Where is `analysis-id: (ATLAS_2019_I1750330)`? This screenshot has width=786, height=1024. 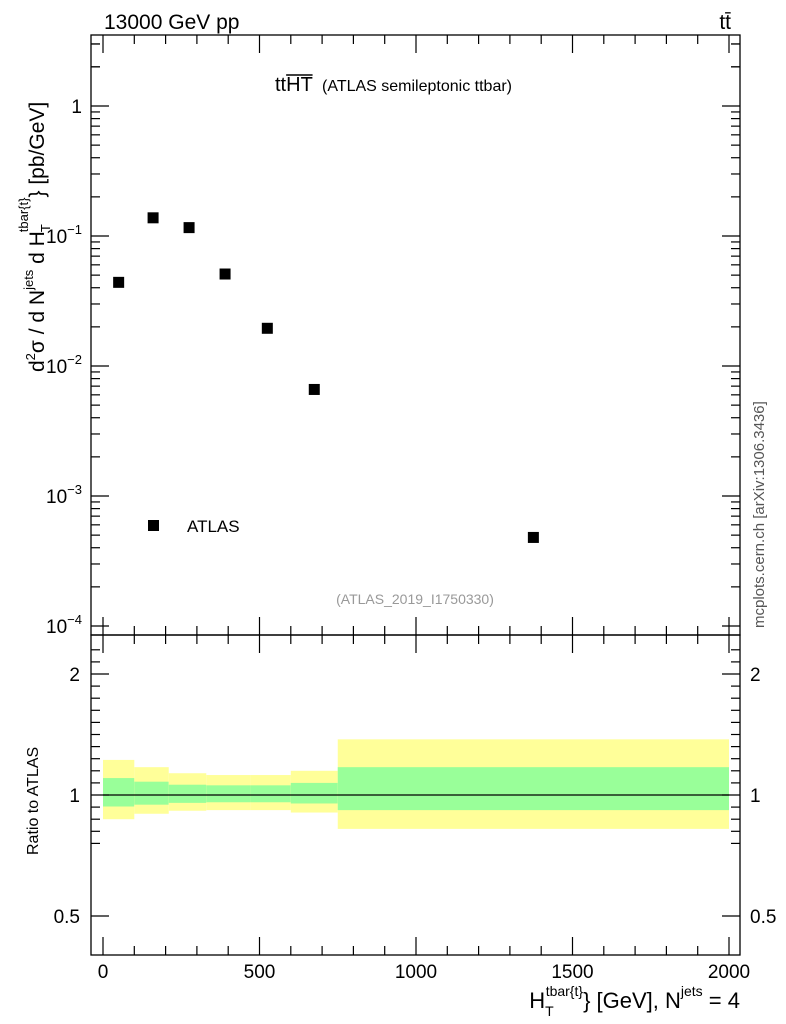 analysis-id: (ATLAS_2019_I1750330) is located at coordinates (415, 599).